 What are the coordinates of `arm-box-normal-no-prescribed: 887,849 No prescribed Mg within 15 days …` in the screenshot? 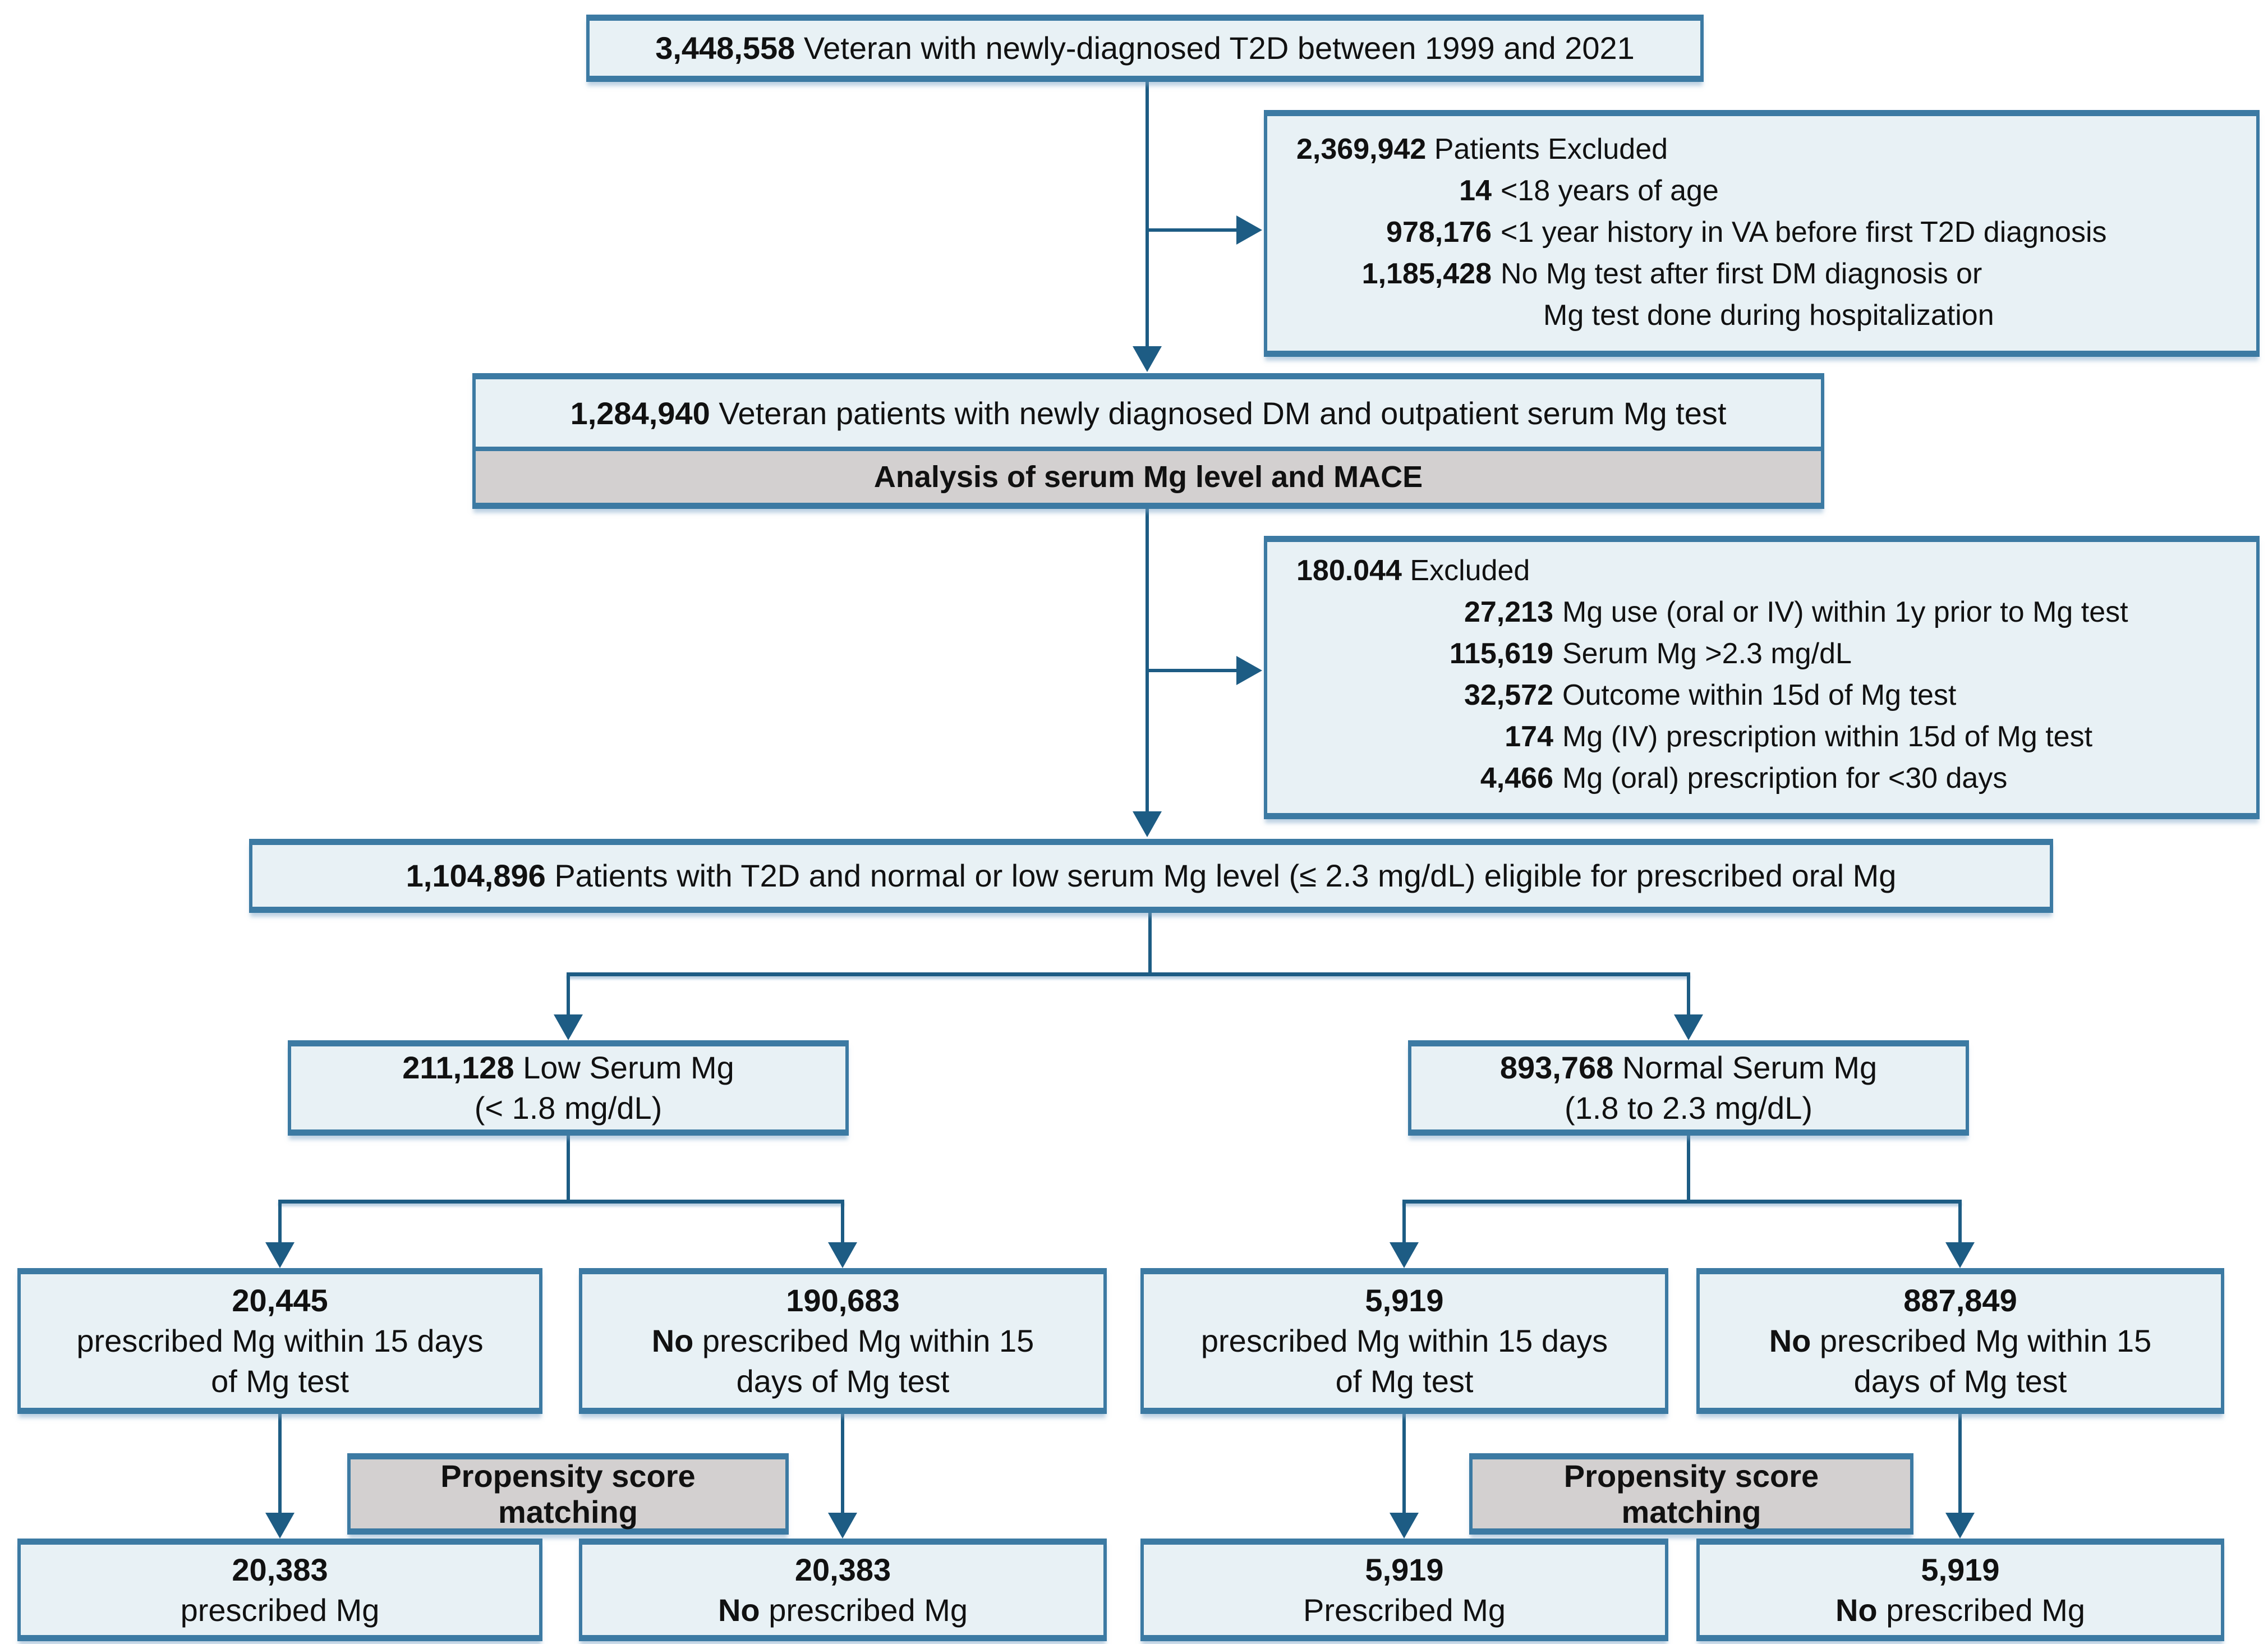 It's located at (1960, 1341).